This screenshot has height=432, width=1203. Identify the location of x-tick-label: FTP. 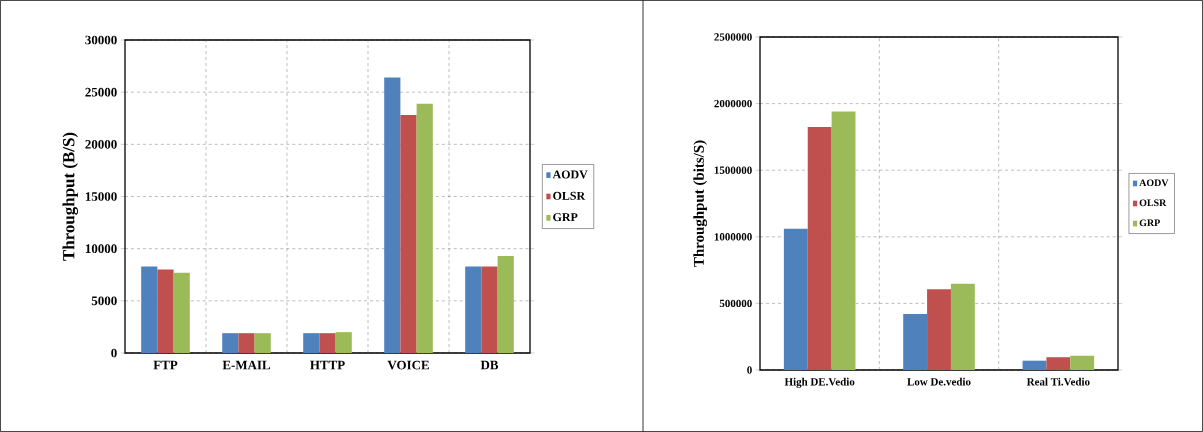
(165, 365).